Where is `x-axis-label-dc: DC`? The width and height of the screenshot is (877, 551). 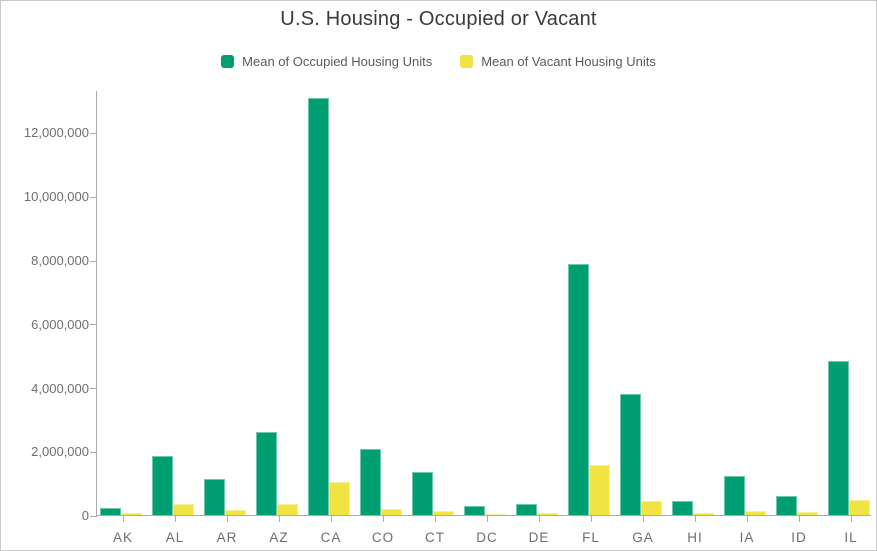 x-axis-label-dc: DC is located at coordinates (487, 537).